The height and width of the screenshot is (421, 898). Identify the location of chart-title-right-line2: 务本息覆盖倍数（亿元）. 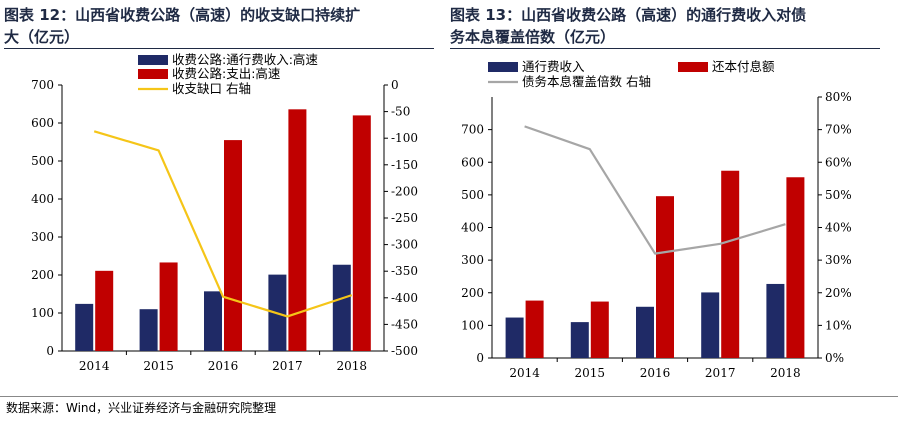
(665, 37).